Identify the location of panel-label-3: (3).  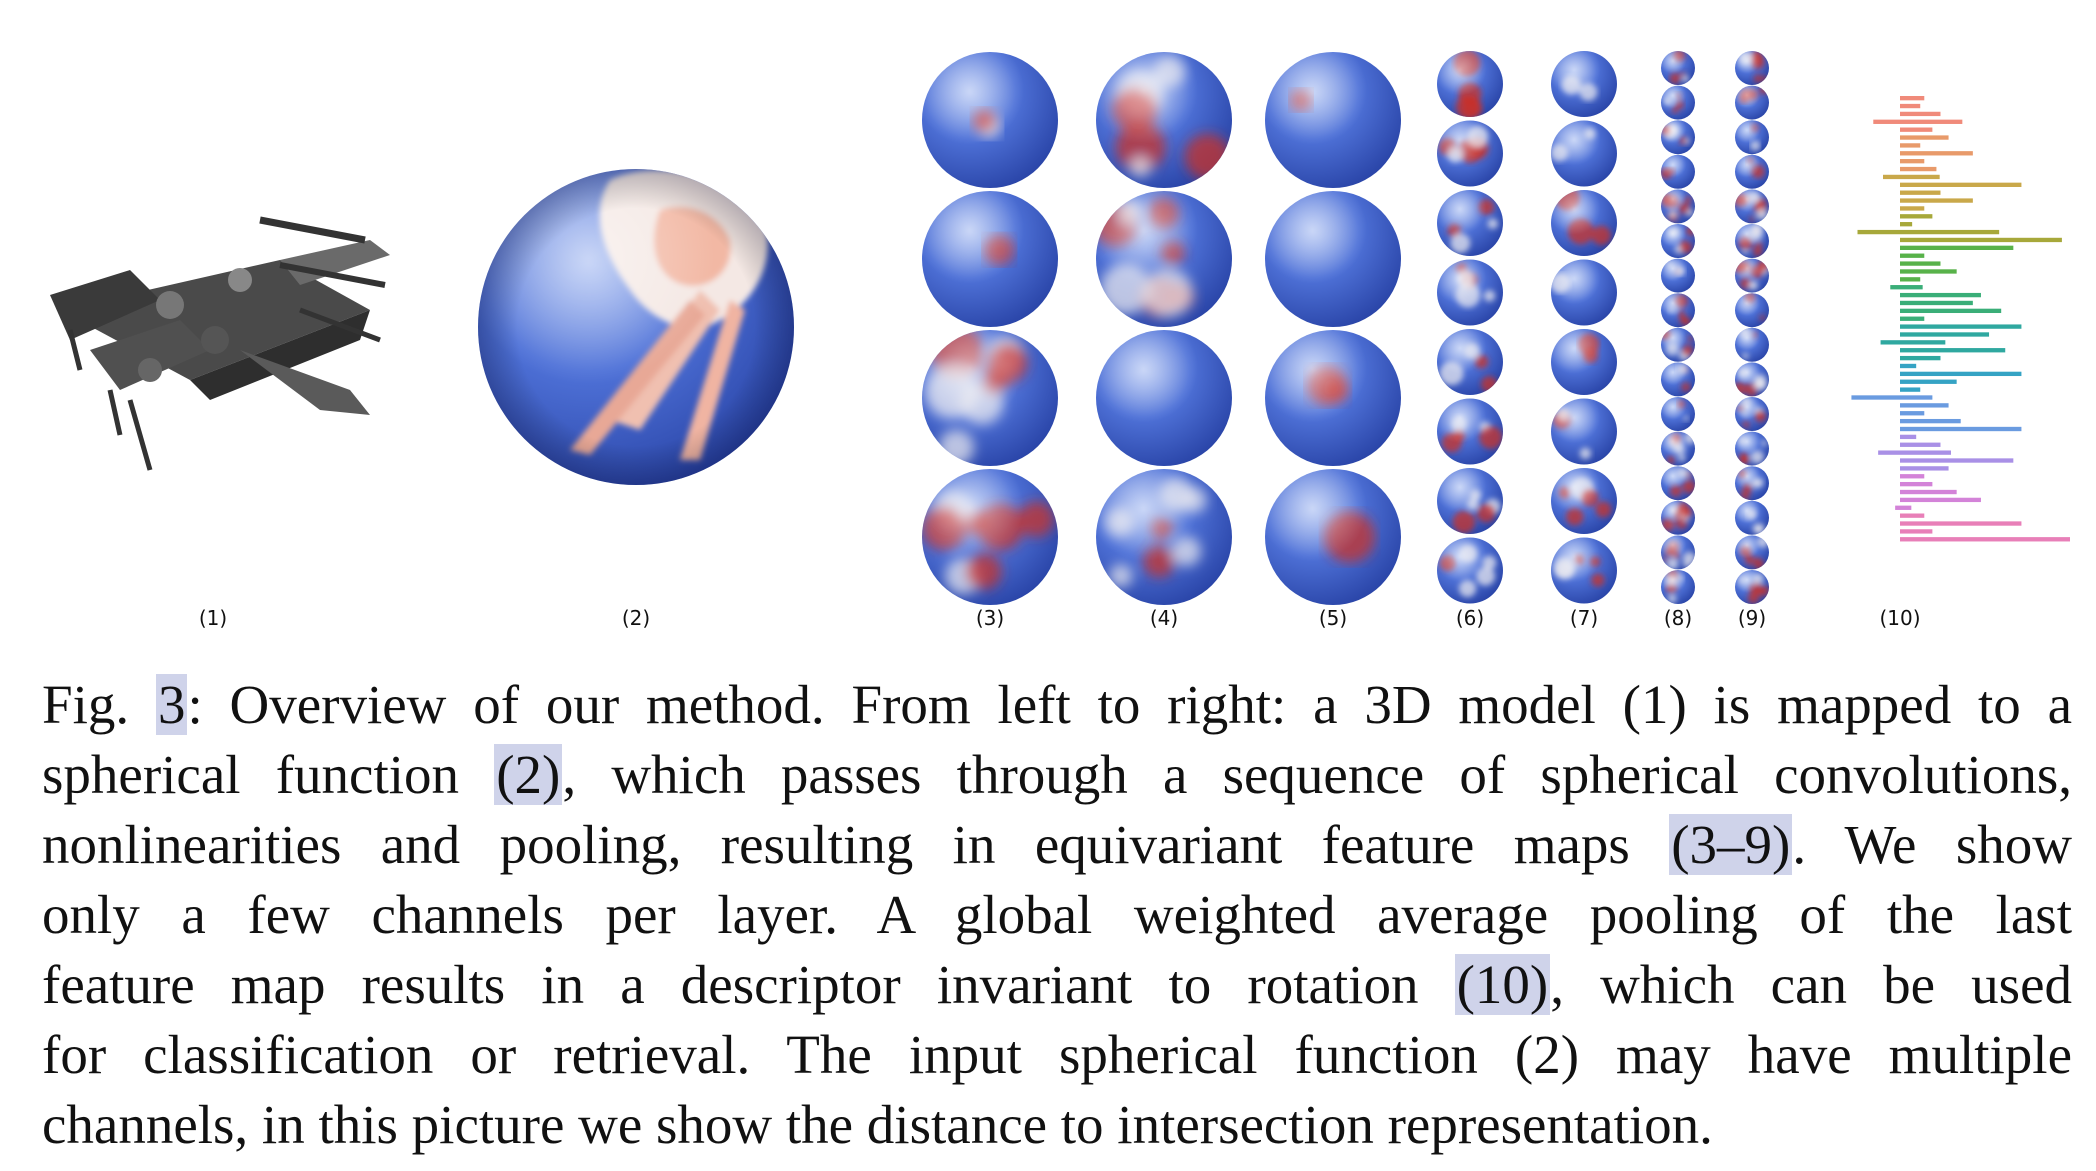
(990, 618).